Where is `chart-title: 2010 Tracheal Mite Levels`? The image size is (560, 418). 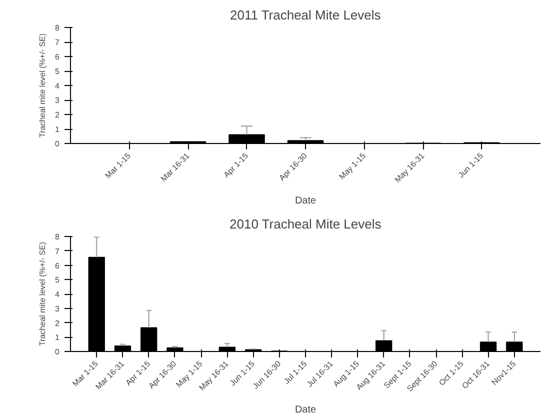 chart-title: 2010 Tracheal Mite Levels is located at coordinates (306, 224).